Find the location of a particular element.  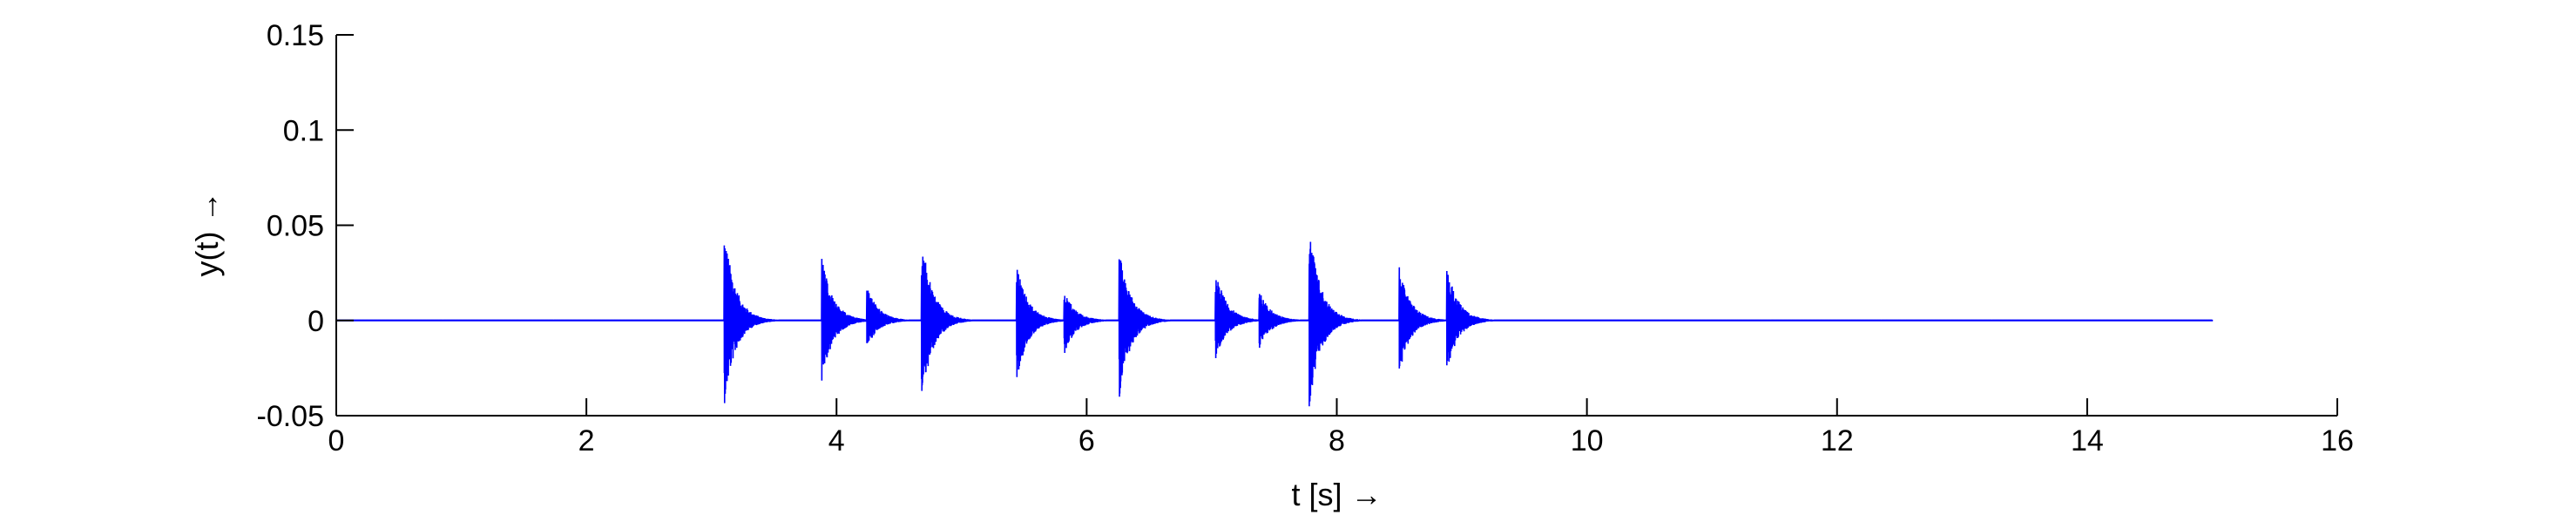

x-tick-label: 10 is located at coordinates (1587, 440).